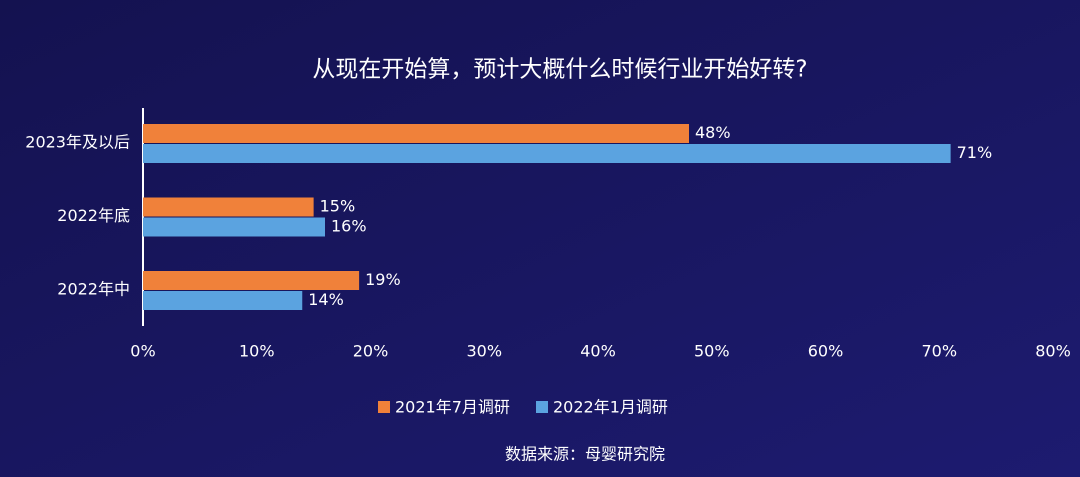 This screenshot has height=477, width=1080. Describe the element at coordinates (713, 132) in the screenshot. I see `value-label: 48%` at that location.